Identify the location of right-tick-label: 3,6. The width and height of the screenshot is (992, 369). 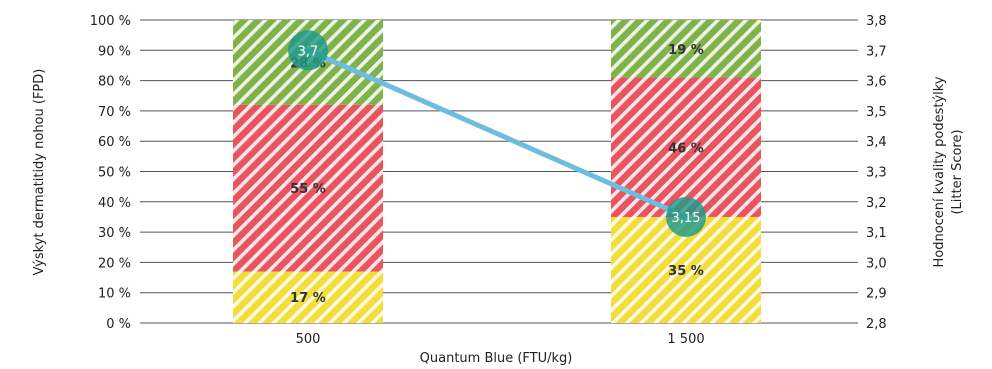
(876, 82).